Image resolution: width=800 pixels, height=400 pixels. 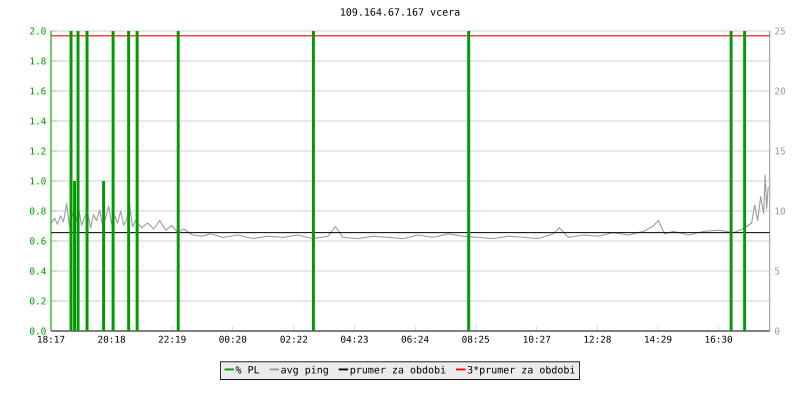 I want to click on y-tick-label: 1.8, so click(x=38, y=61).